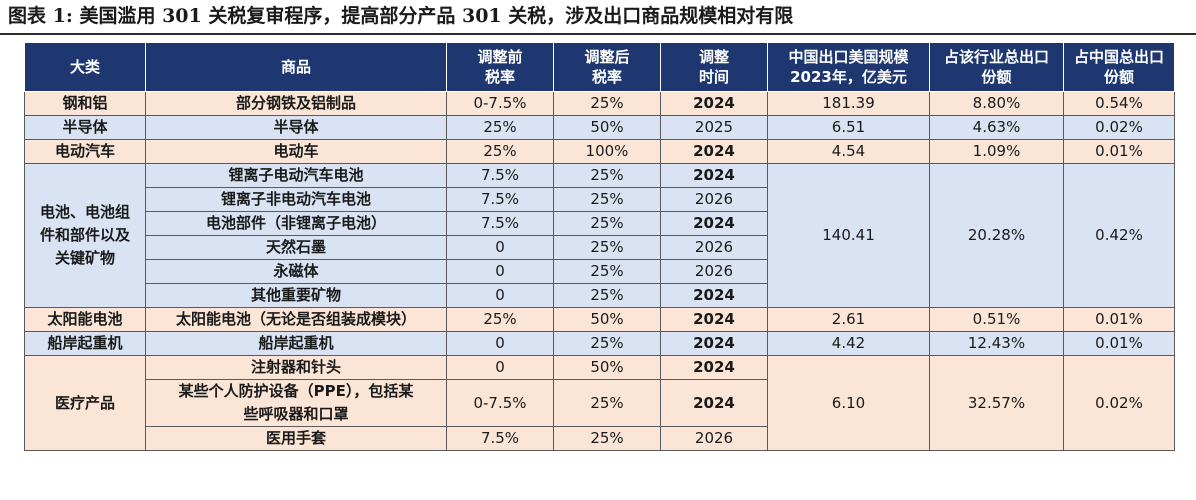 This screenshot has height=500, width=1196. I want to click on header-export-scale: 中国出口美国规模 2023年，亿美元, so click(848, 67).